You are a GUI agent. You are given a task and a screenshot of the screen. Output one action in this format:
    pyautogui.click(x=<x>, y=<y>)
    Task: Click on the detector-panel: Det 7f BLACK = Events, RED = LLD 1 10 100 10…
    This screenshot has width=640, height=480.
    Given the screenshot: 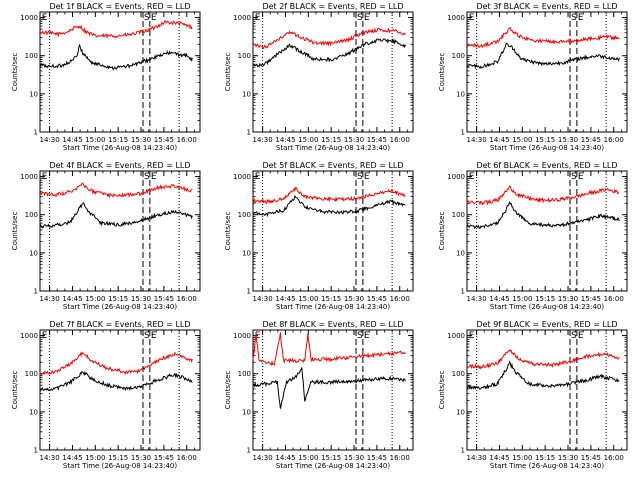 What is the action you would take?
    pyautogui.click(x=106, y=395)
    